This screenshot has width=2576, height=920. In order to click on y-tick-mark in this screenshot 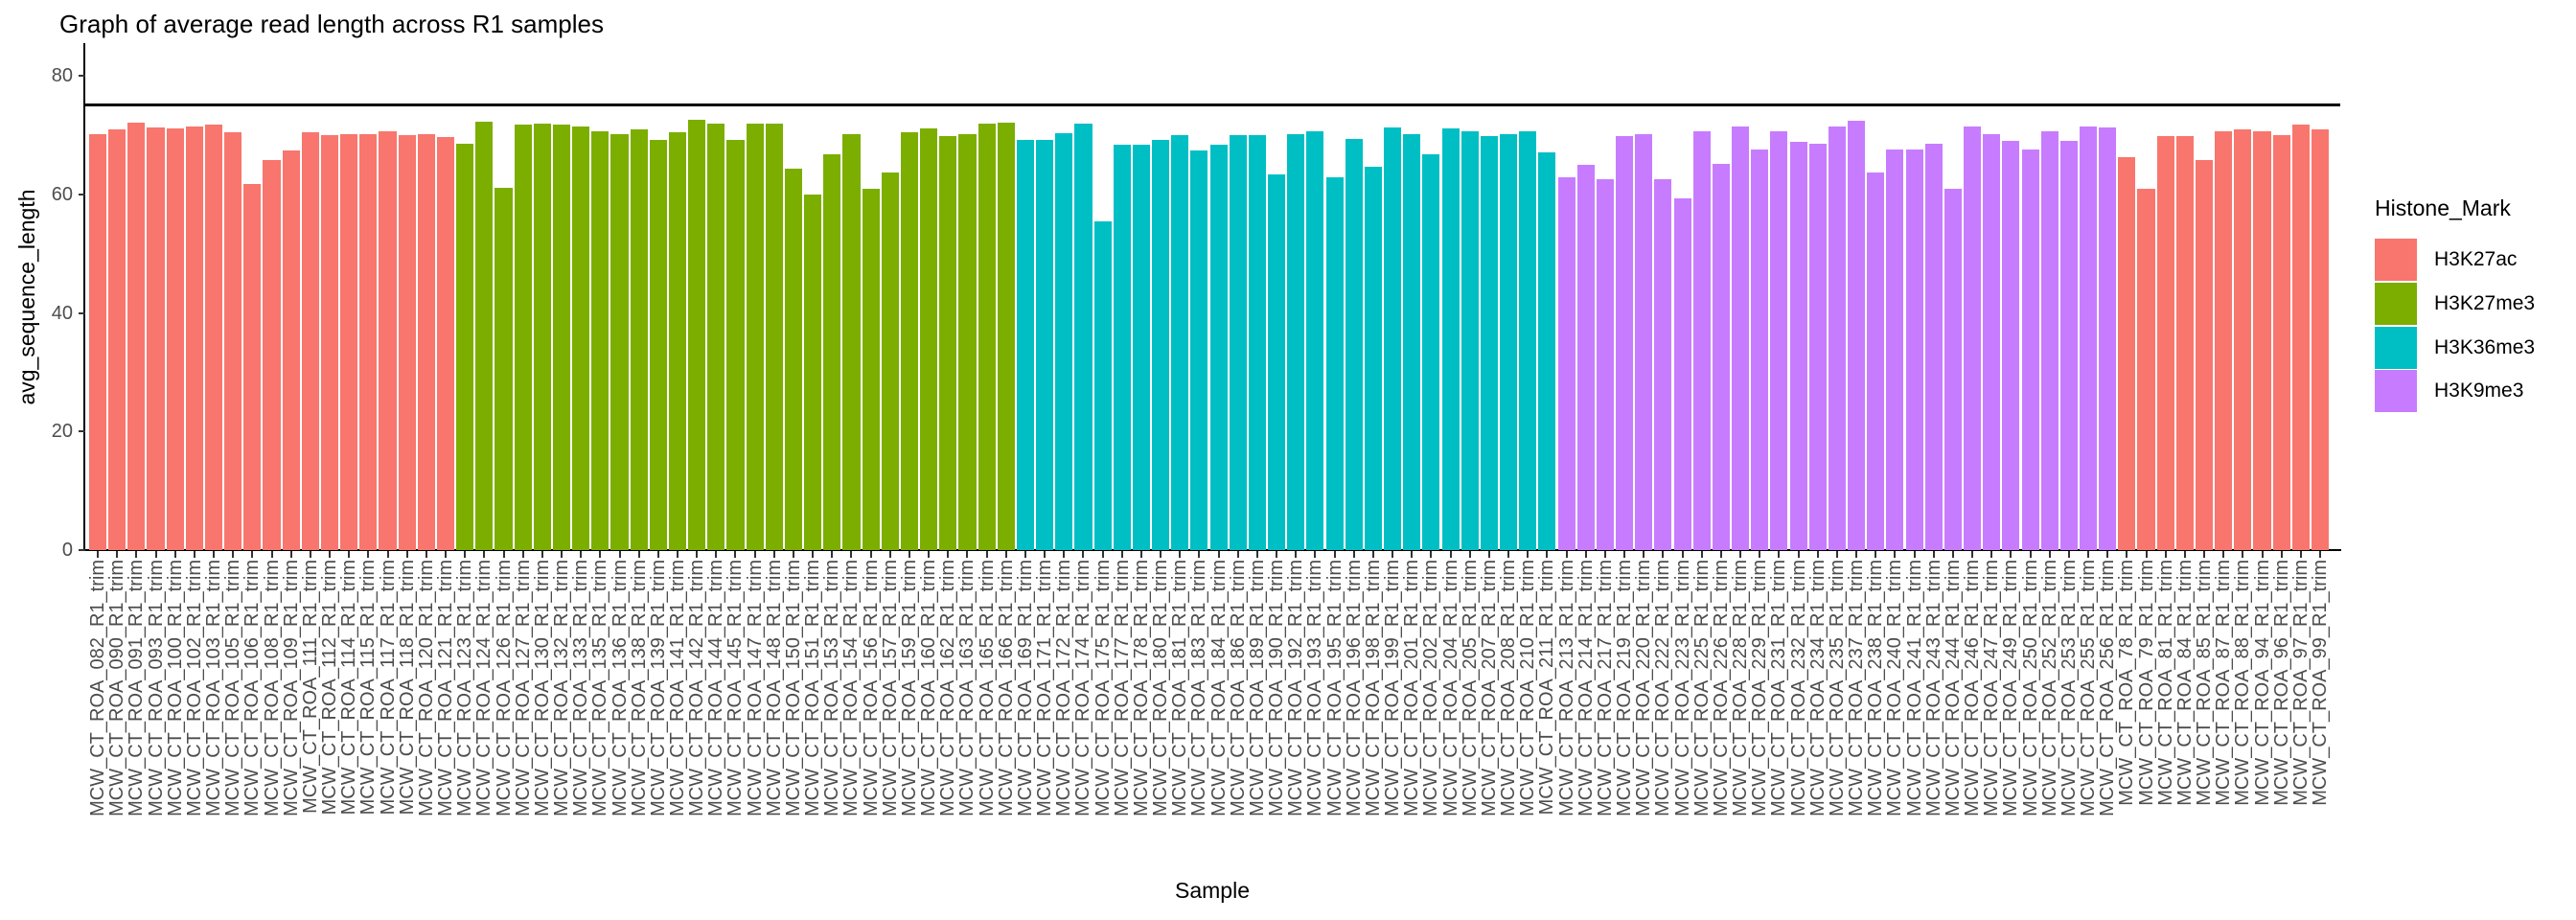, I will do `click(82, 431)`.